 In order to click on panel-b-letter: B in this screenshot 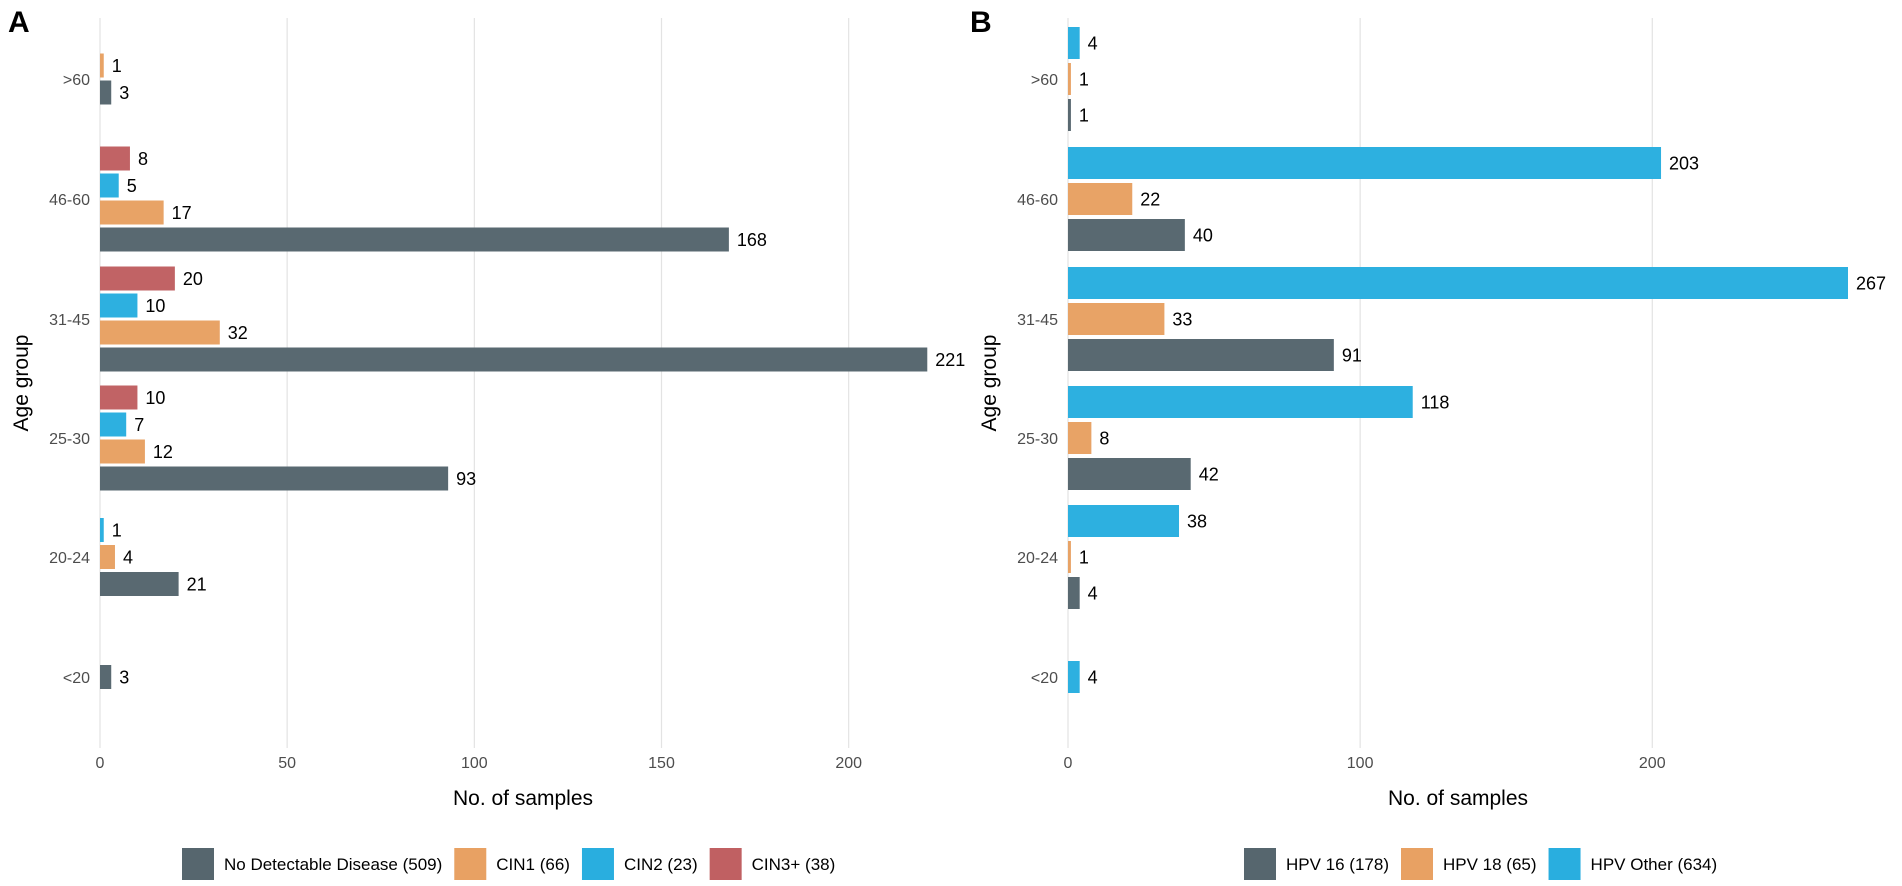, I will do `click(981, 22)`.